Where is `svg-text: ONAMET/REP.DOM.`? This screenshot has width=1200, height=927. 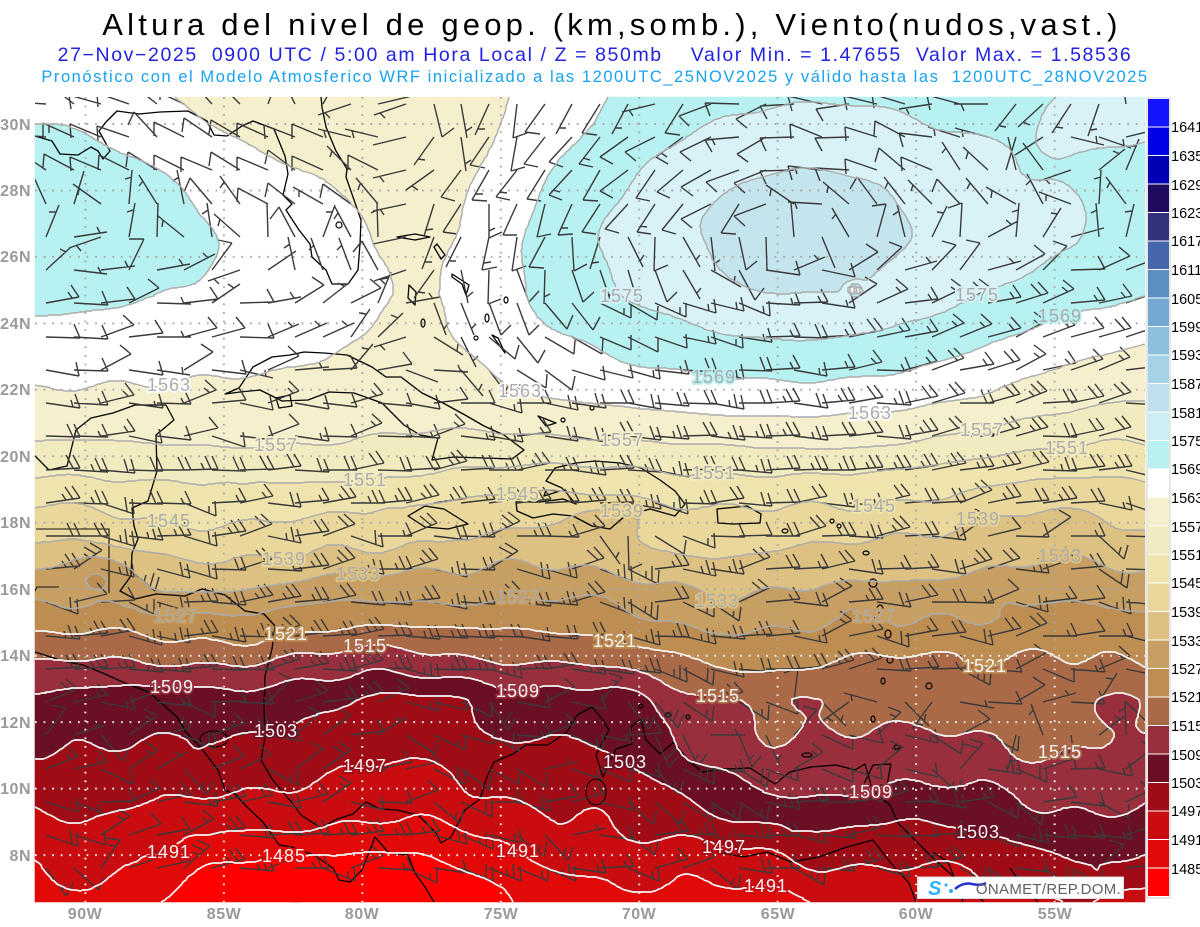 svg-text: ONAMET/REP.DOM. is located at coordinates (1048, 889).